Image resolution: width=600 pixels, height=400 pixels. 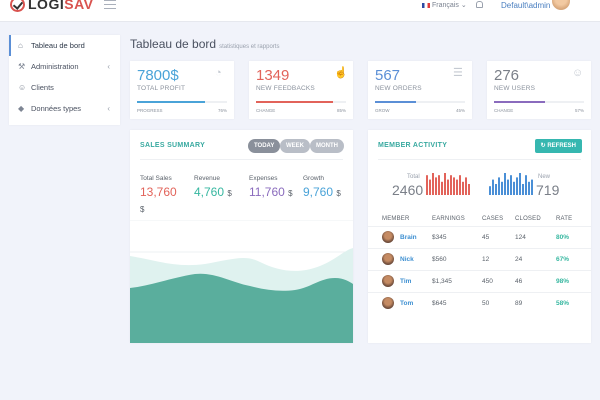 What do you see at coordinates (313, 178) in the screenshot?
I see `metric-label: Growth` at bounding box center [313, 178].